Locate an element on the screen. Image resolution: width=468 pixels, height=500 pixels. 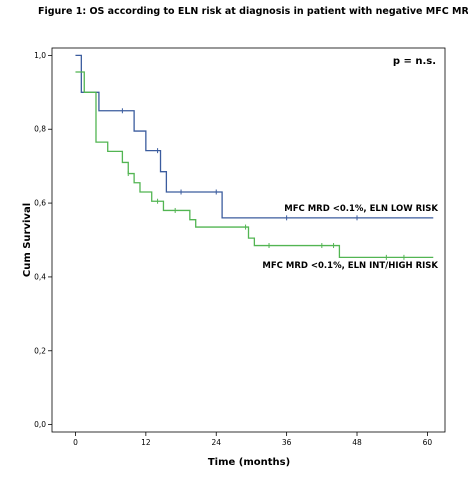
x-tick-label: 0 is located at coordinates (75, 442).